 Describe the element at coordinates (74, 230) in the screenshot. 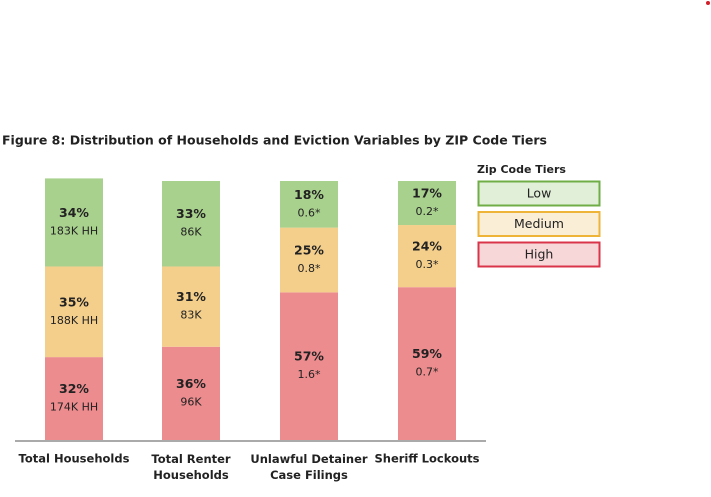

I see `sub-label: 183K HH` at that location.